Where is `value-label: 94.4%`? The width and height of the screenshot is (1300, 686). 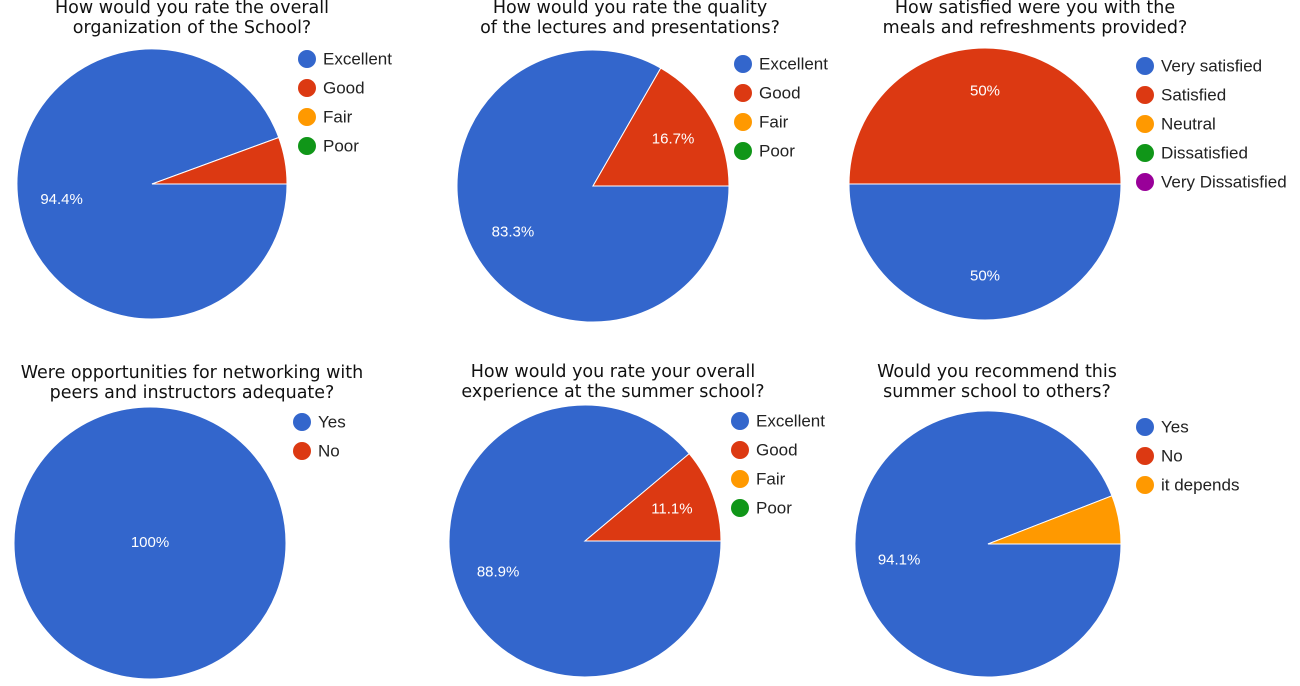
value-label: 94.4% is located at coordinates (61, 199).